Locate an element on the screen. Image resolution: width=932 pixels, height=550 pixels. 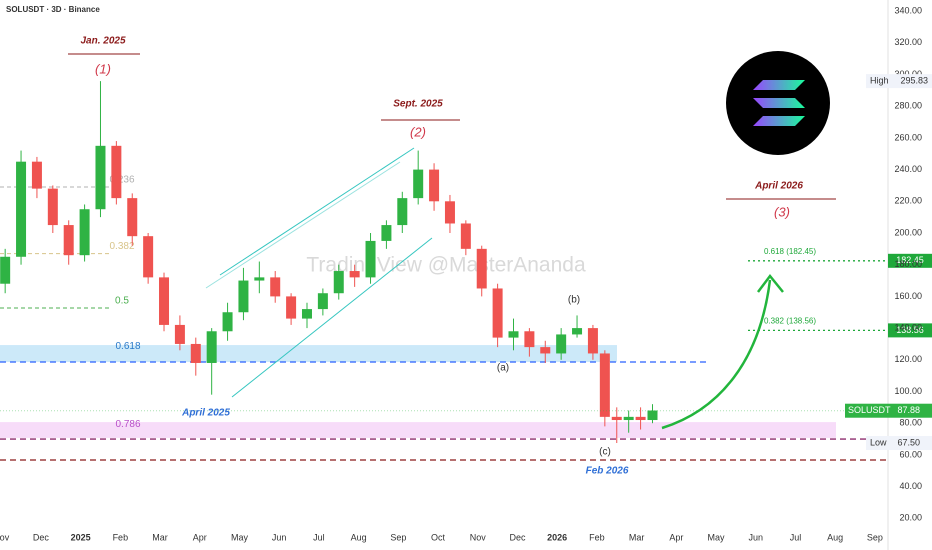
badge-name: SOLUSDT is located at coordinates (869, 410).